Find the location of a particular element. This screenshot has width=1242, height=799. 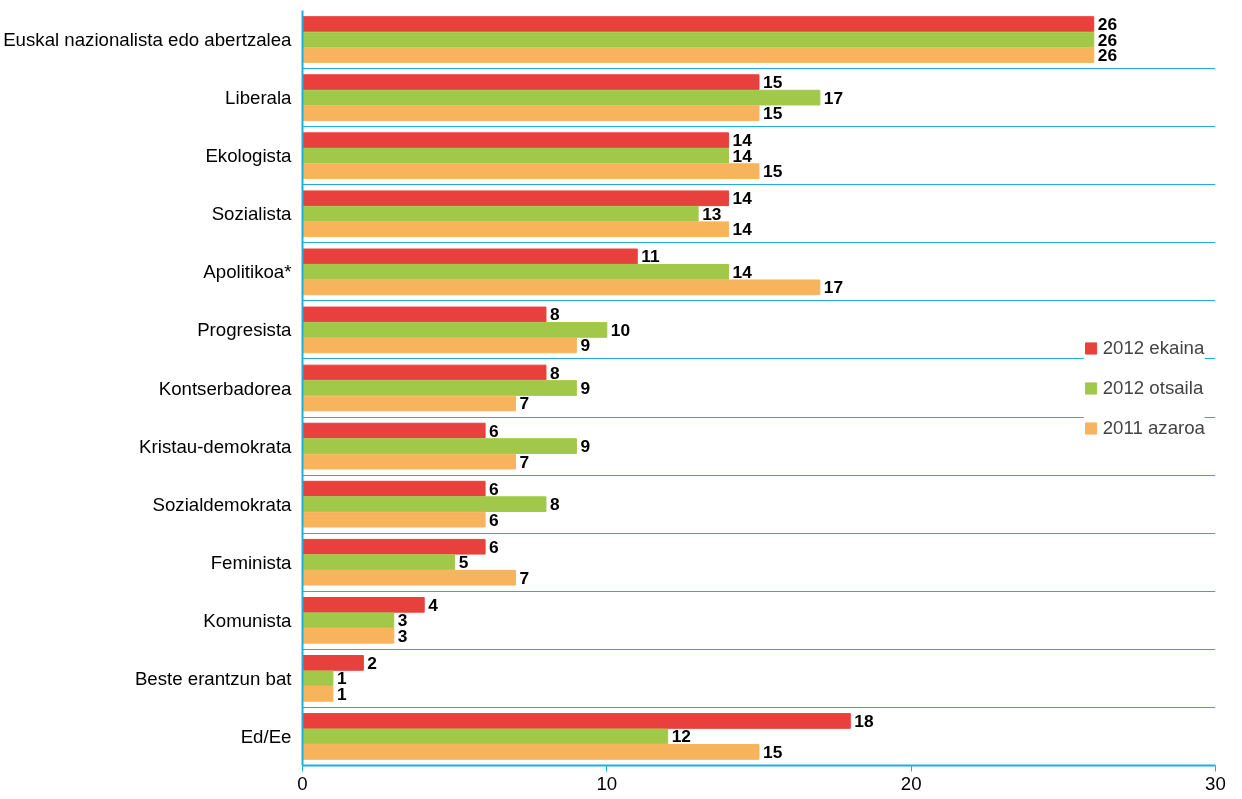

y-tick-label: Ekologista is located at coordinates (249, 156).